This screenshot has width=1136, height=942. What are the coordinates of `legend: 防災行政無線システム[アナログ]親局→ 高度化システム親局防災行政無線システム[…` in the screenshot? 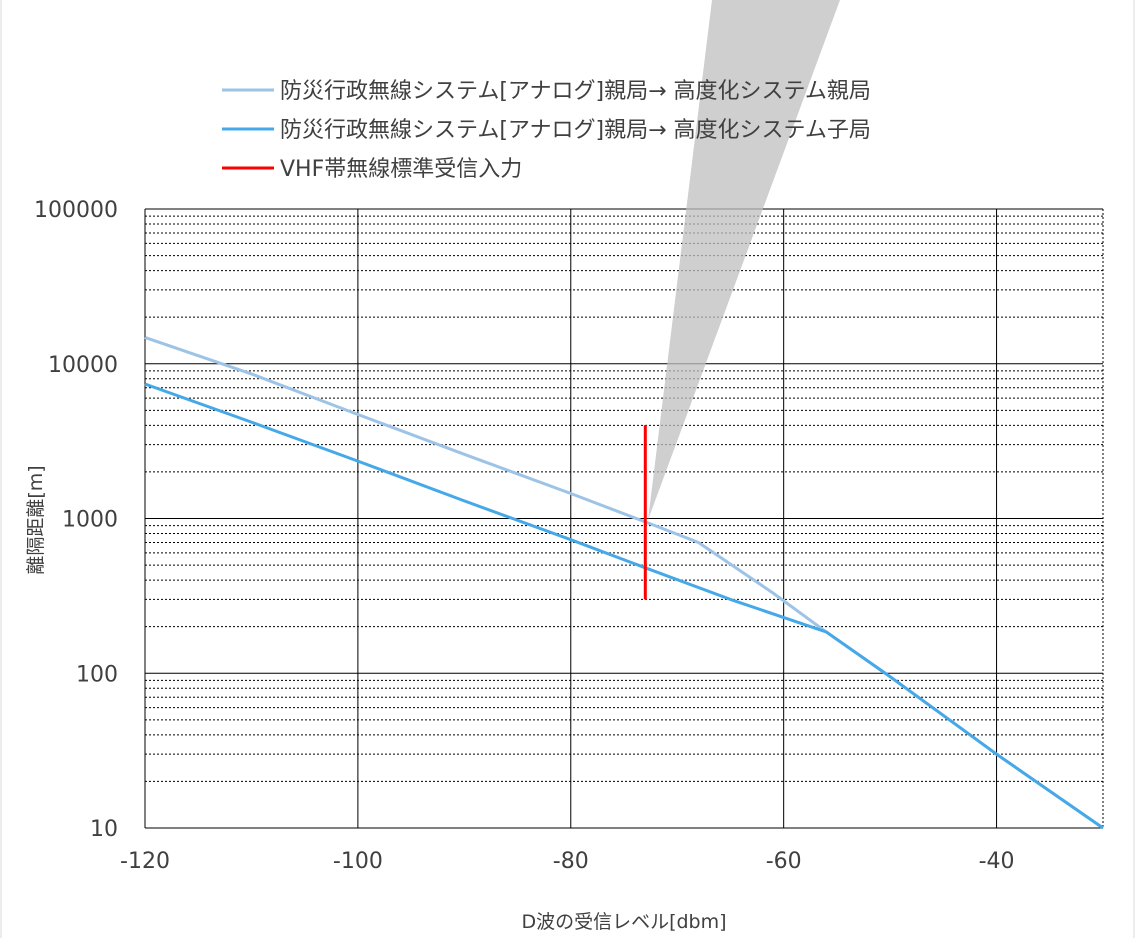 It's located at (546, 130).